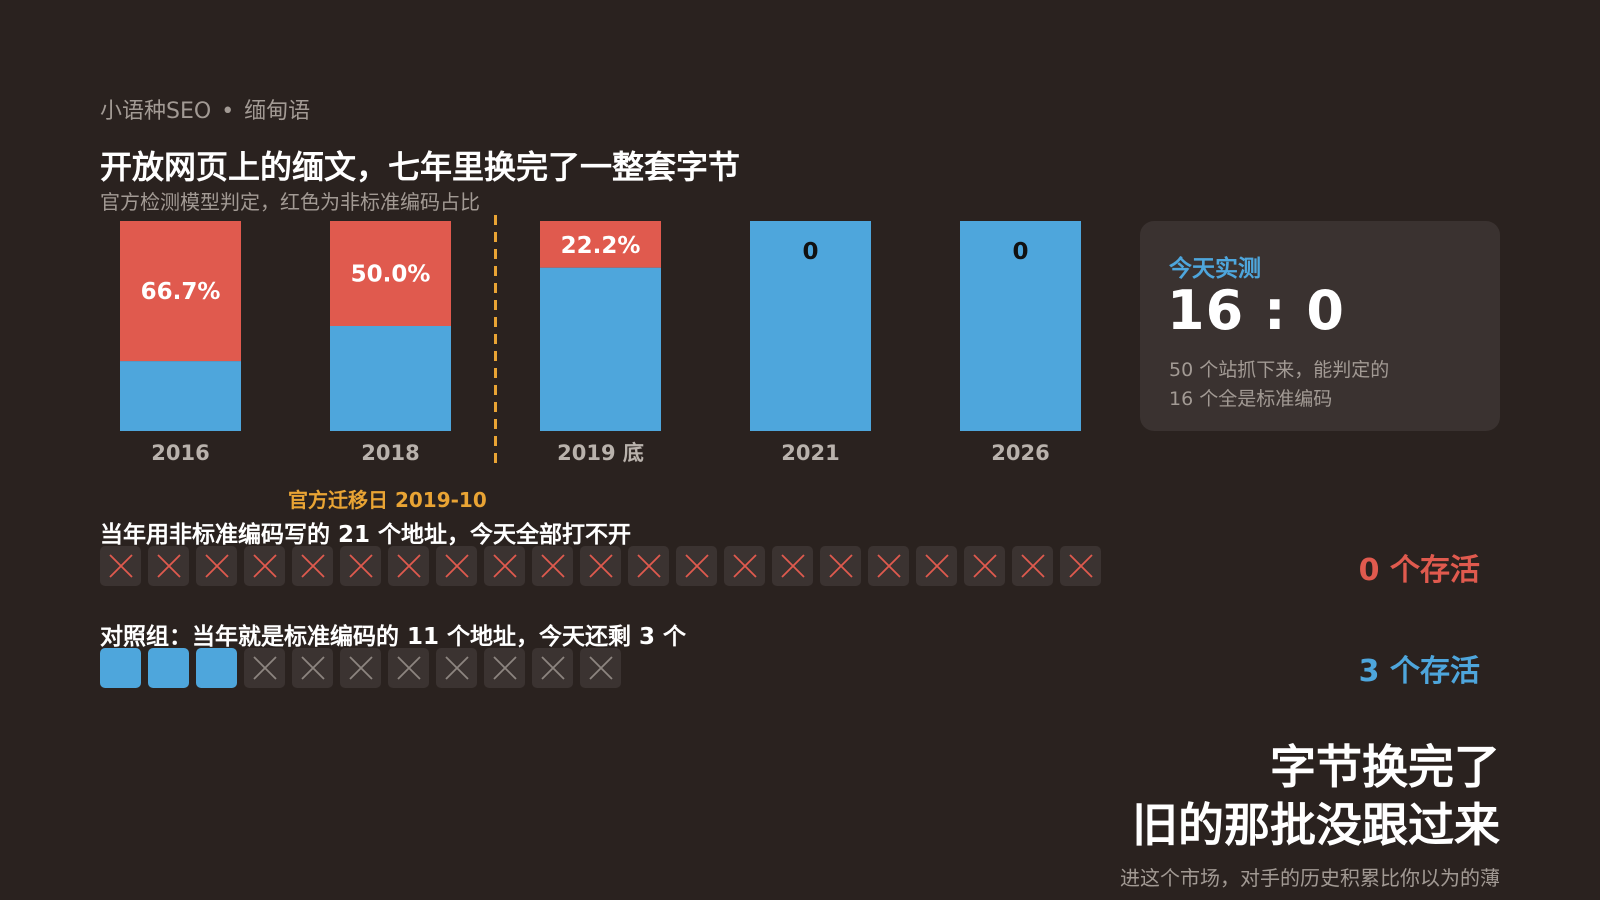 The width and height of the screenshot is (1600, 900). What do you see at coordinates (1215, 269) in the screenshot?
I see `card-heading: 今天实测` at bounding box center [1215, 269].